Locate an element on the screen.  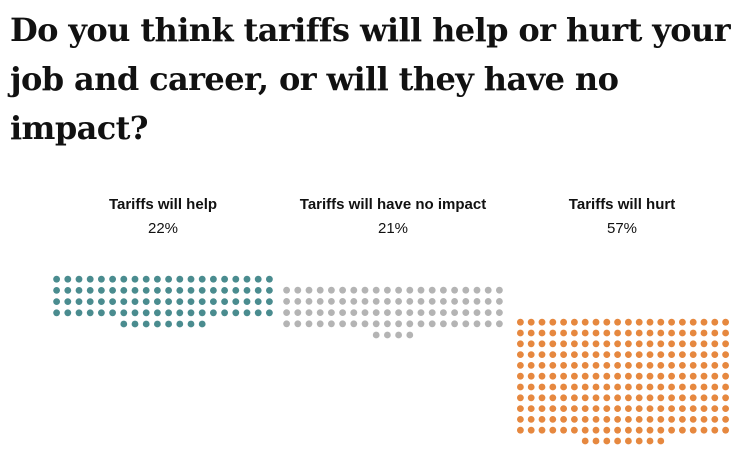
group-label-help: Tariffs will help 22% is located at coordinates (163, 217).